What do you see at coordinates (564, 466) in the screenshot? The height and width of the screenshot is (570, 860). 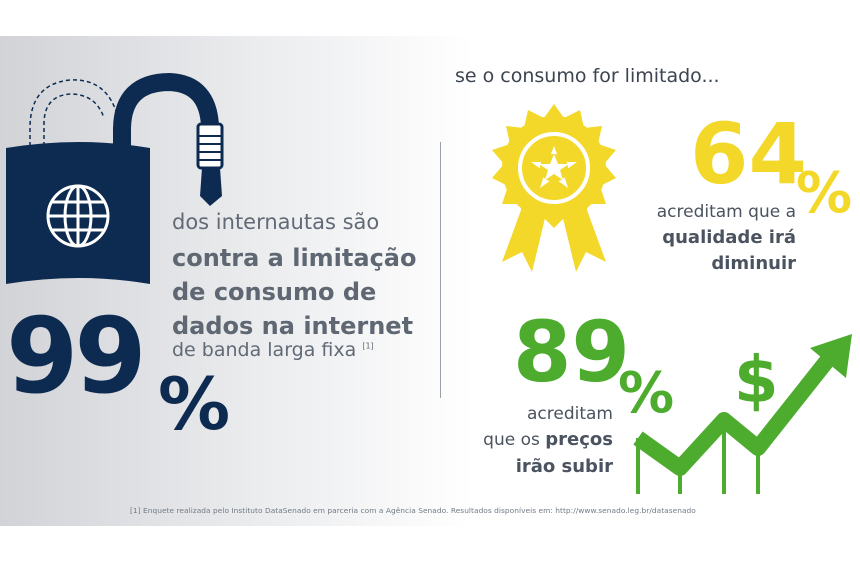 I see `stat-89-line-3: irão subir` at bounding box center [564, 466].